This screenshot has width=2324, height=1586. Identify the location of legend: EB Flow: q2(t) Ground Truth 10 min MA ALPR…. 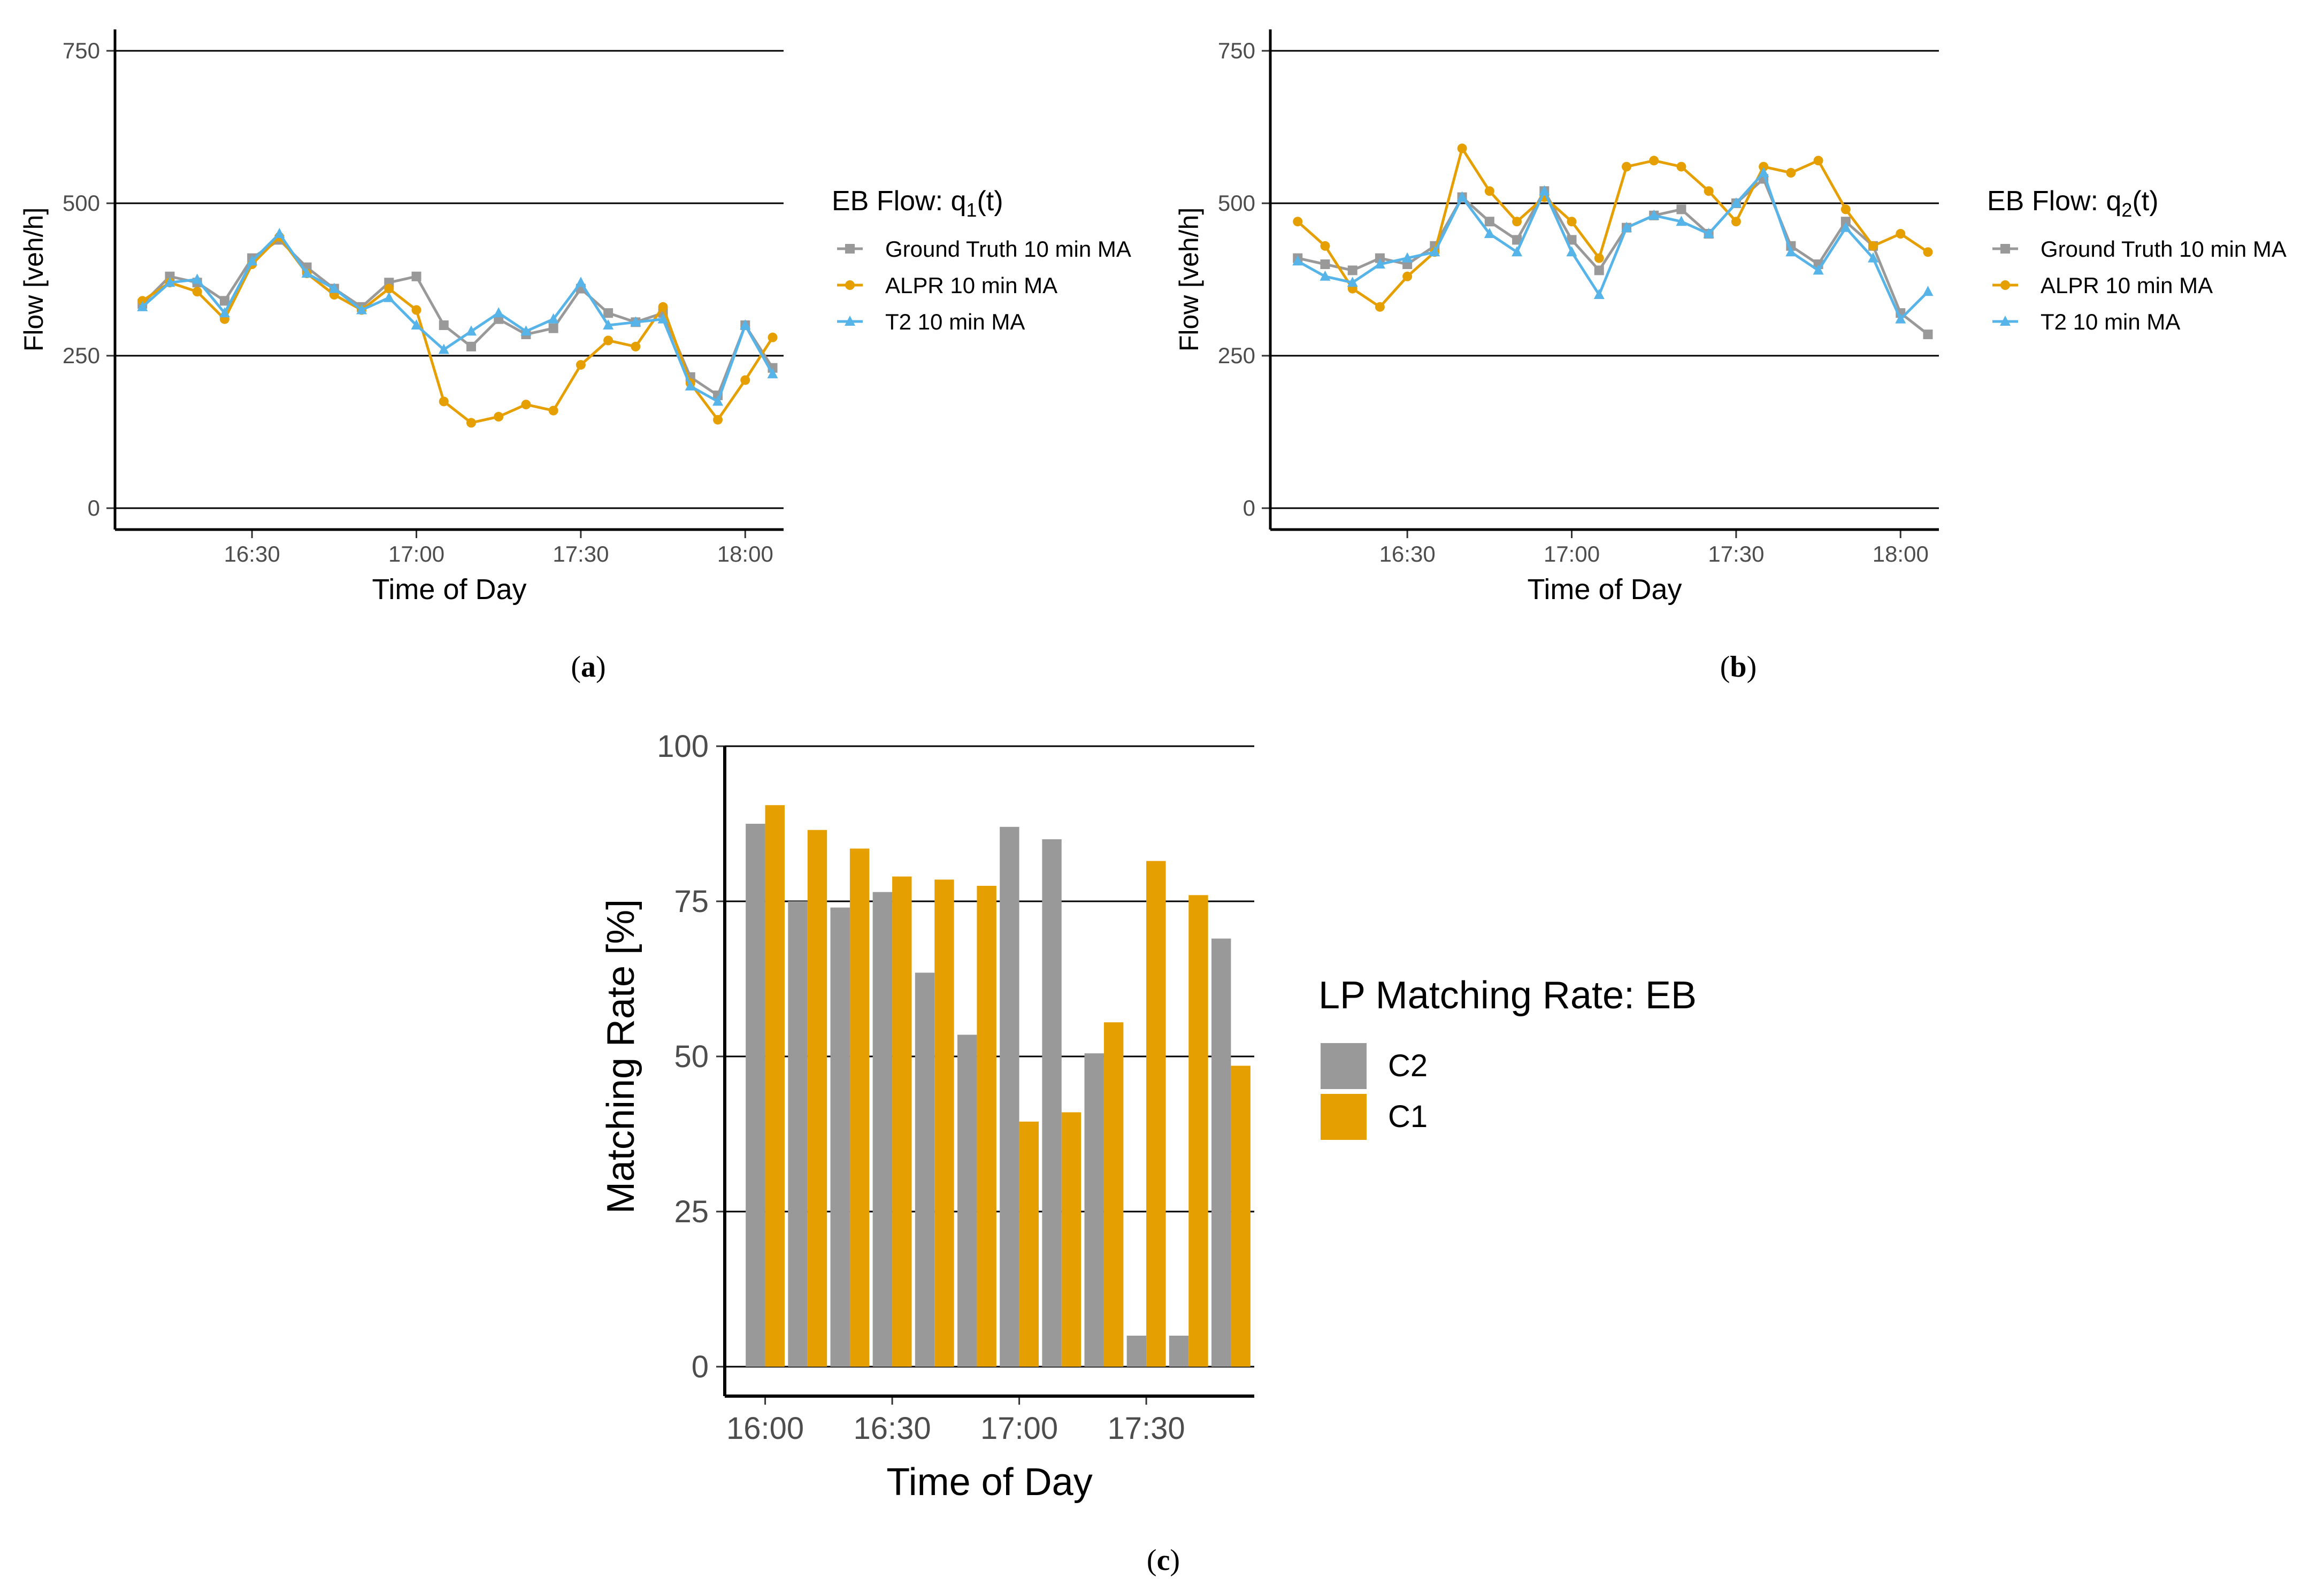
(2137, 260).